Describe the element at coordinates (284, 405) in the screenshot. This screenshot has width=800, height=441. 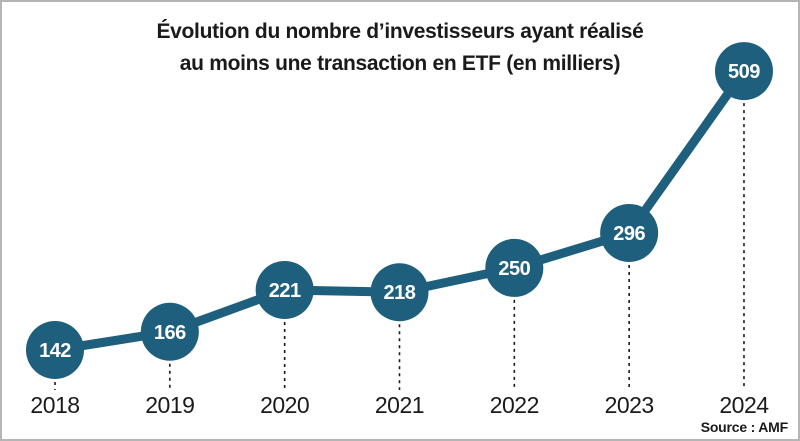
I see `x-axis-year-label: 2020` at that location.